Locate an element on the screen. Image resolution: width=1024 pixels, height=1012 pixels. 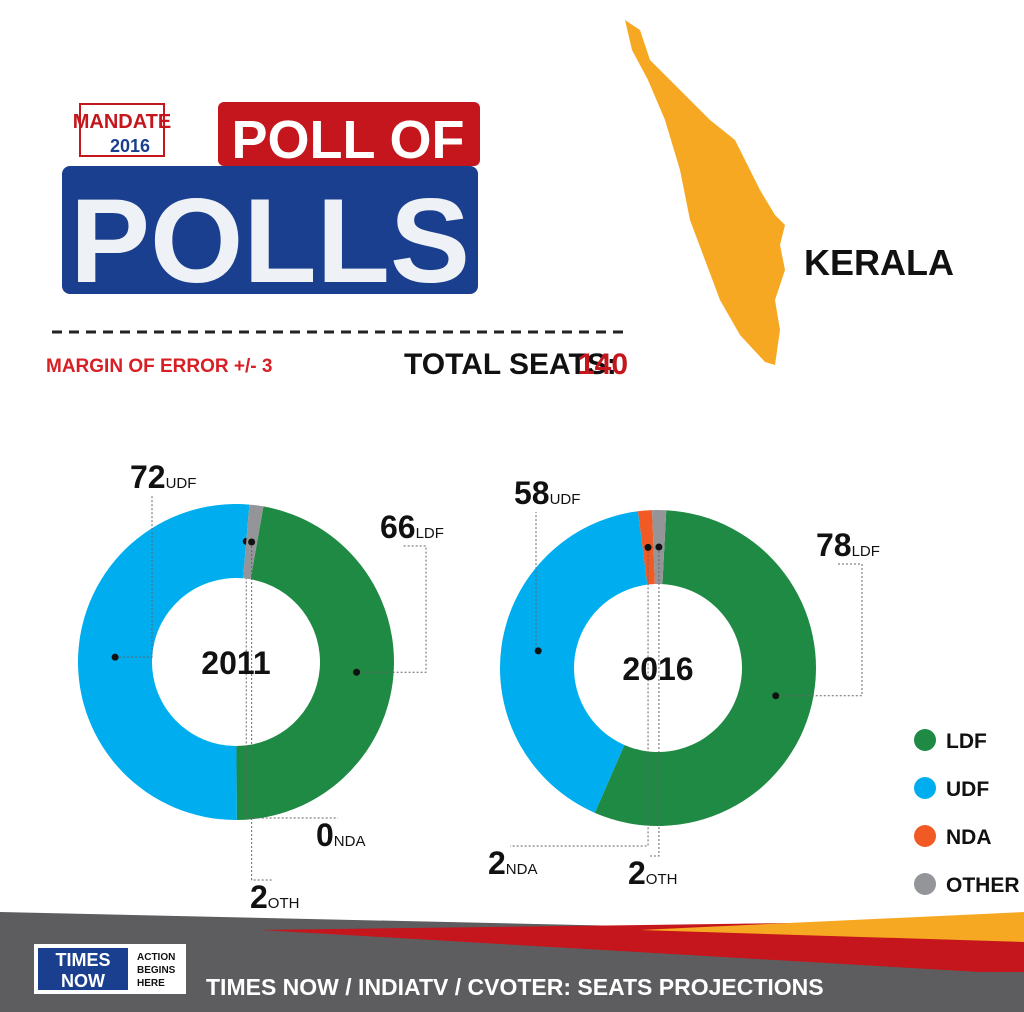
data-label: 72UDF is located at coordinates (163, 477).